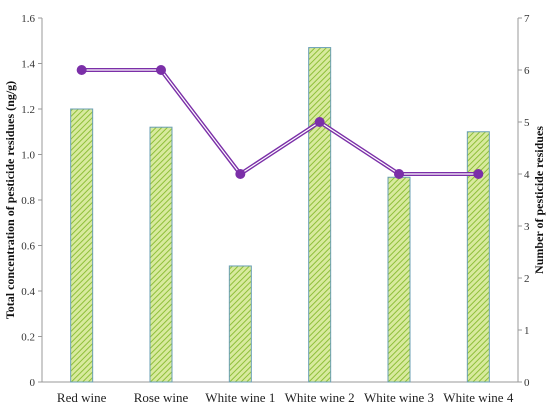  What do you see at coordinates (28, 247) in the screenshot?
I see `y-tick-label: 0.6` at bounding box center [28, 247].